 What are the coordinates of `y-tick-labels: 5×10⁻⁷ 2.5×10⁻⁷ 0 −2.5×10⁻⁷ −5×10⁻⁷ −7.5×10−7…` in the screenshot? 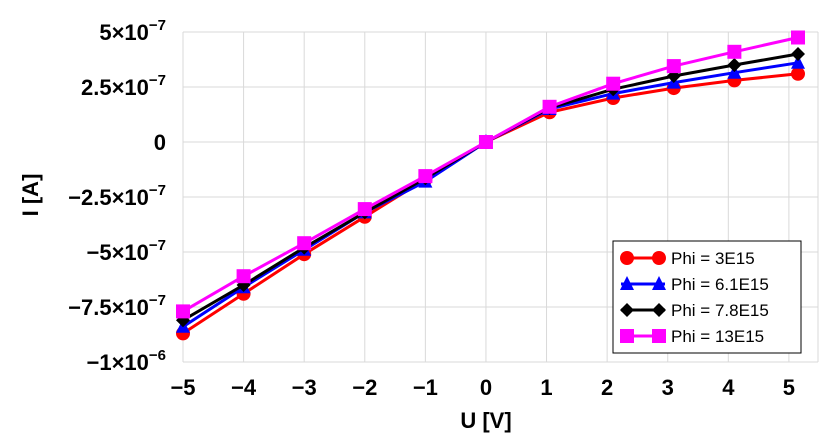 It's located at (117, 196).